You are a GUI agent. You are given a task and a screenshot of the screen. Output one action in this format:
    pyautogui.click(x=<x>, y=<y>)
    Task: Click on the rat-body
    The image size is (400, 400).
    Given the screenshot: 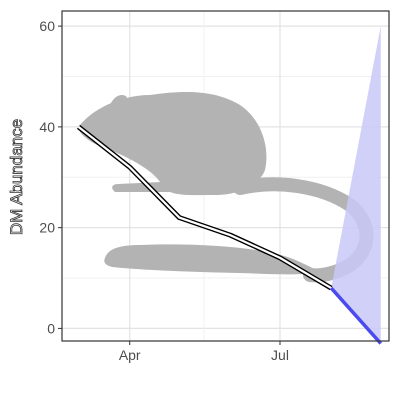 What is the action you would take?
    pyautogui.click(x=172, y=144)
    